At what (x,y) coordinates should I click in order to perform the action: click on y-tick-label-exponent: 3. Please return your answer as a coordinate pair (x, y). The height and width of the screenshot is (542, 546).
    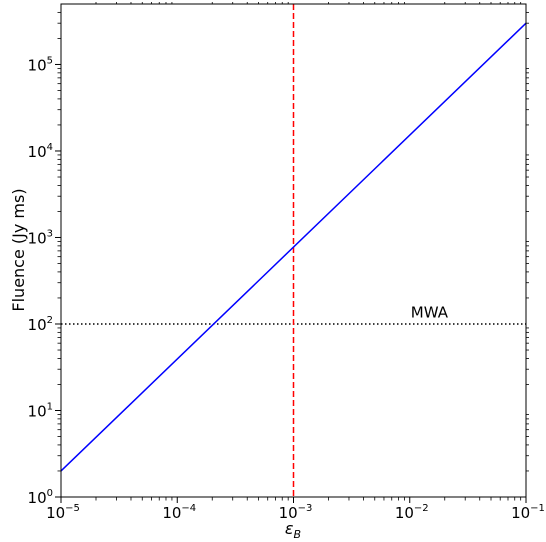
    Looking at the image, I should click on (50, 233).